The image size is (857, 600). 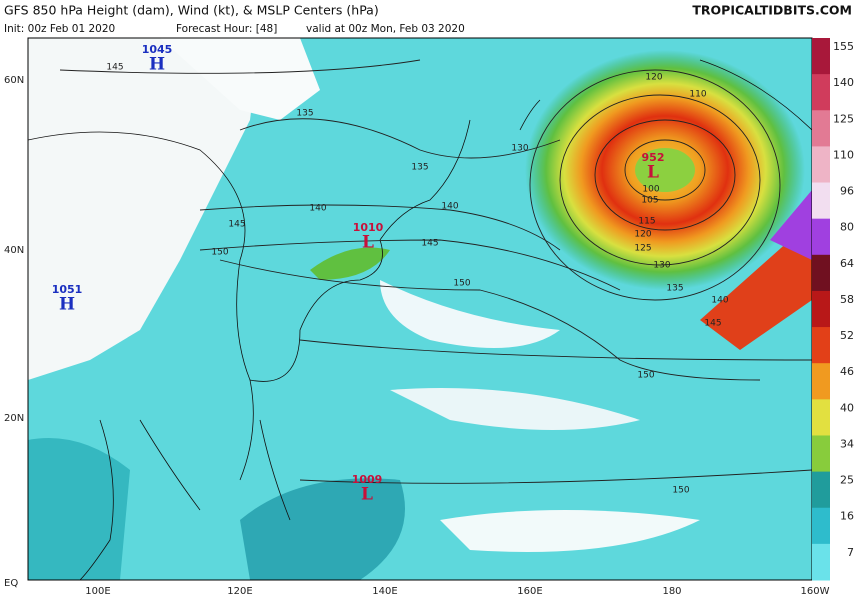 What do you see at coordinates (697, 95) in the screenshot?
I see `contour-label: 110` at bounding box center [697, 95].